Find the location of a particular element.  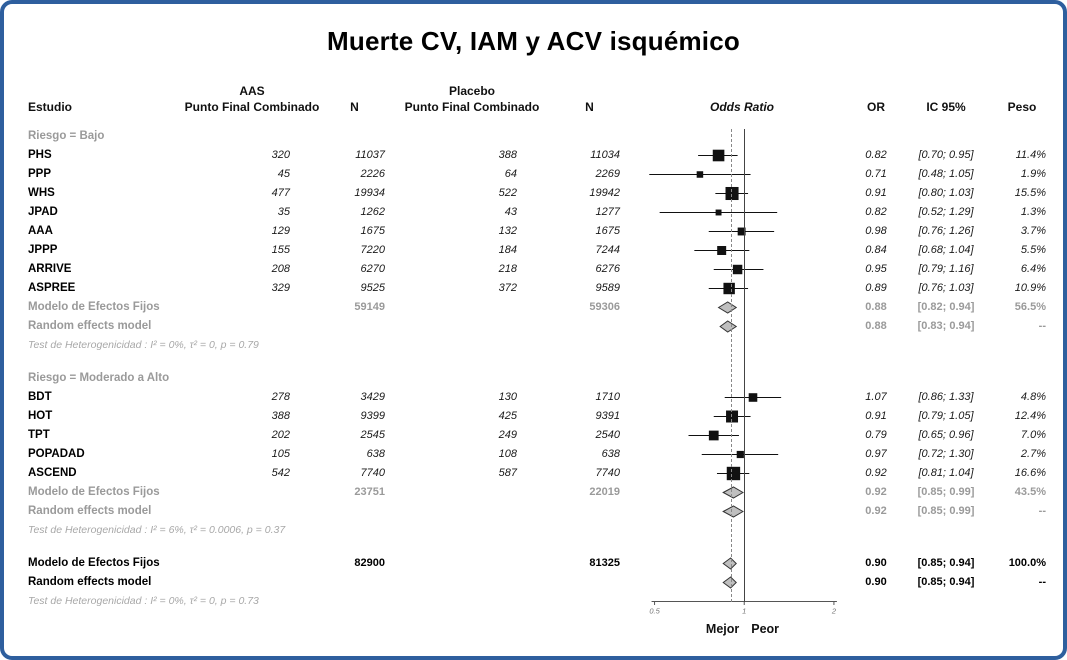

study-name: ASCEND is located at coordinates (52, 473).